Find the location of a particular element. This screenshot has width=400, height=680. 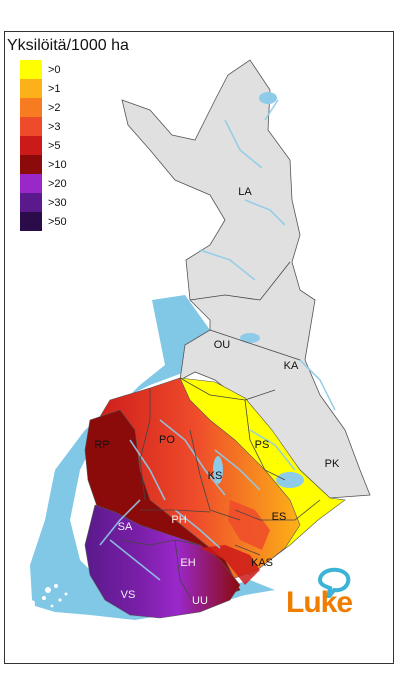

legend-label-6: >20 is located at coordinates (57, 183).